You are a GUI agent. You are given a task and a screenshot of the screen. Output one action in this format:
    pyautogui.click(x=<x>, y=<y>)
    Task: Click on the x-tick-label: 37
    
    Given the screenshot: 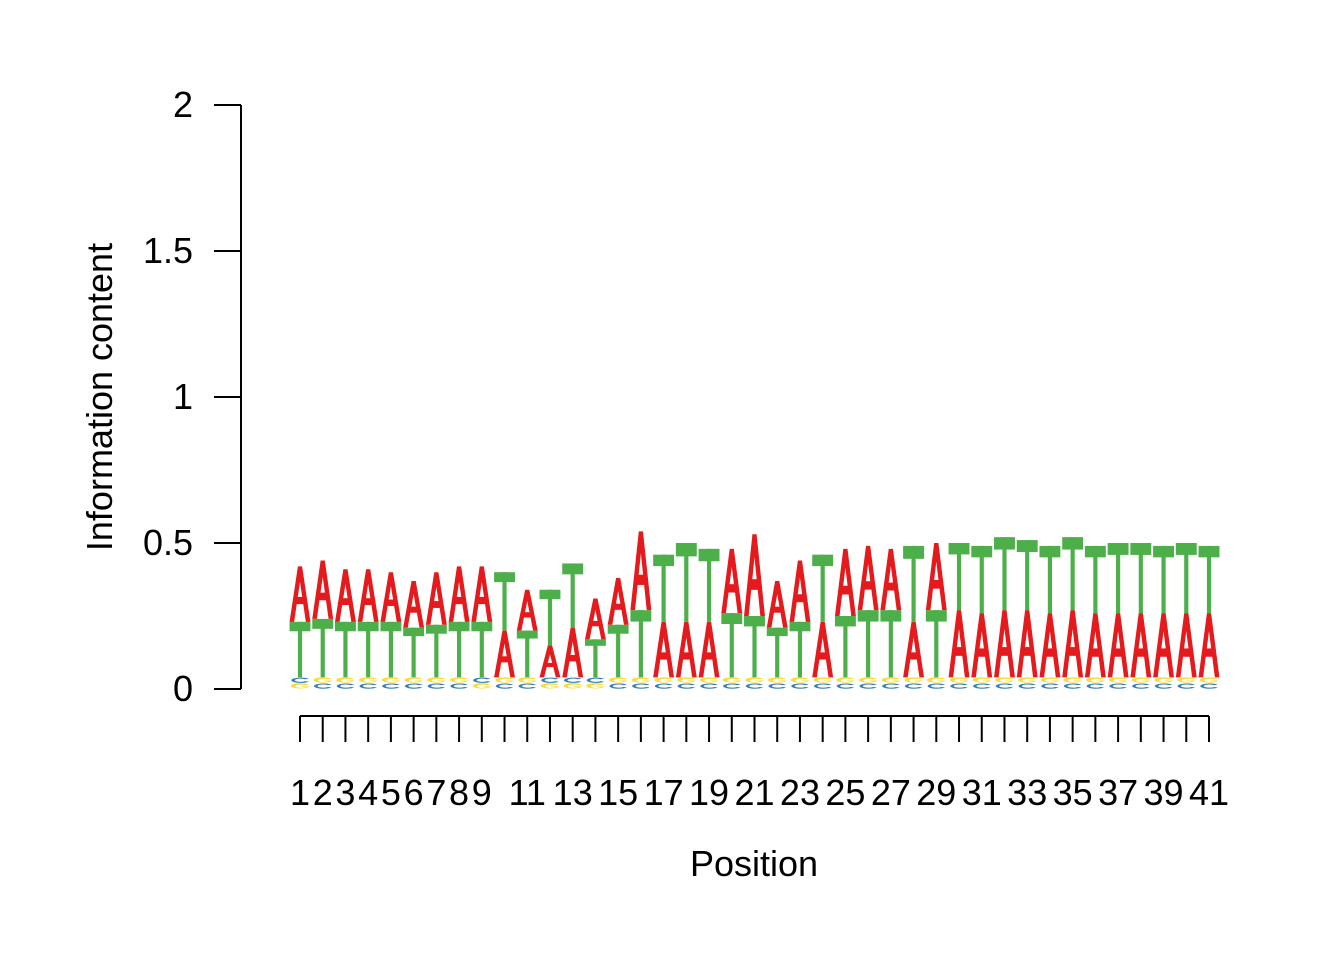 What is the action you would take?
    pyautogui.click(x=1118, y=792)
    